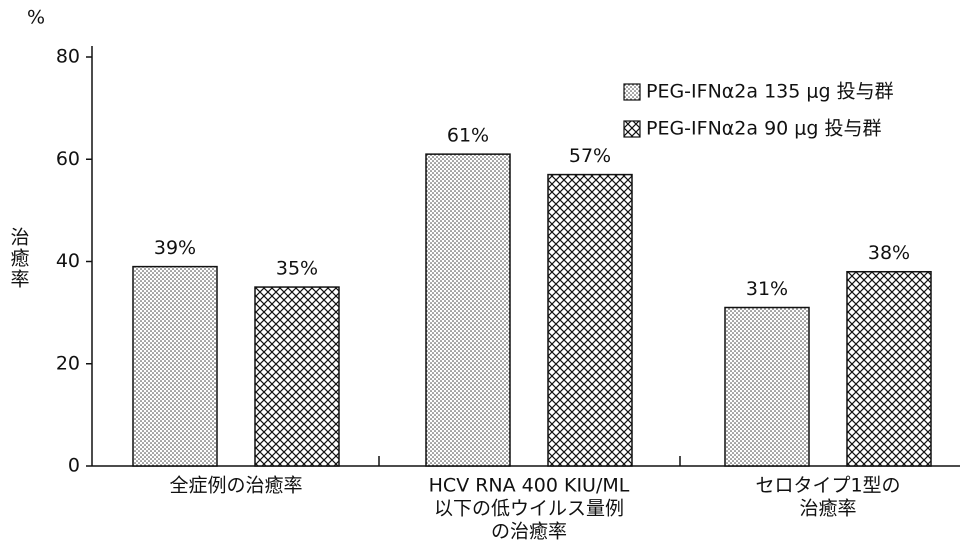  Describe the element at coordinates (529, 486) in the screenshot. I see `x-tick-label: HCV RNA 400 KIU/ML` at that location.